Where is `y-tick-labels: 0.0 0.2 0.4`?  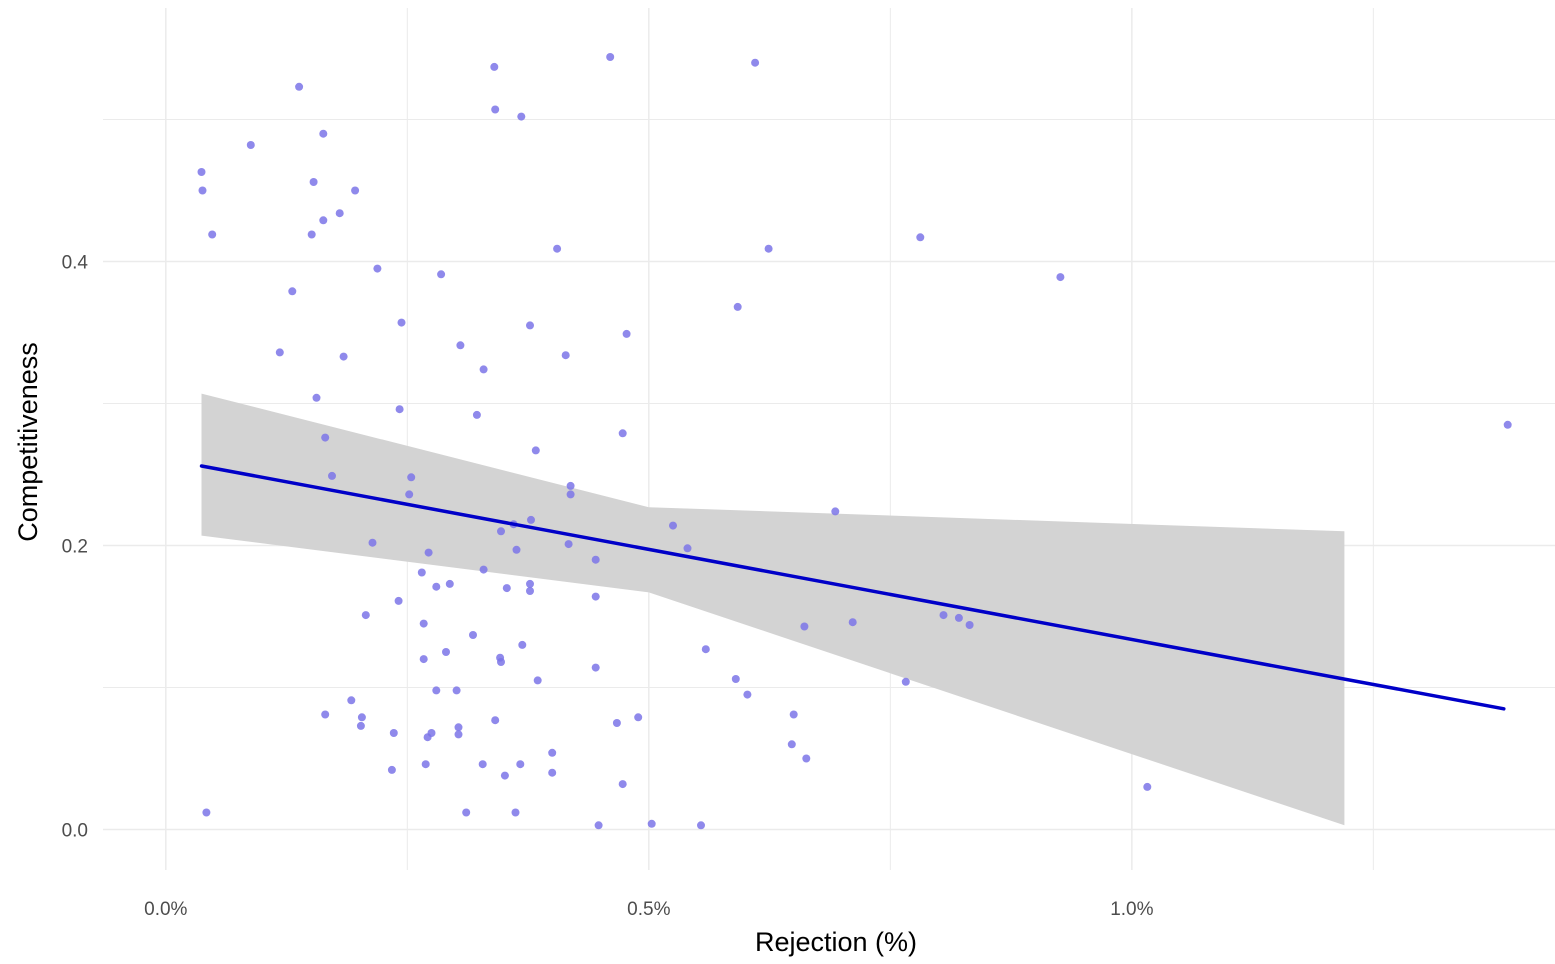
y-tick-labels: 0.0 0.2 0.4 is located at coordinates (75, 546).